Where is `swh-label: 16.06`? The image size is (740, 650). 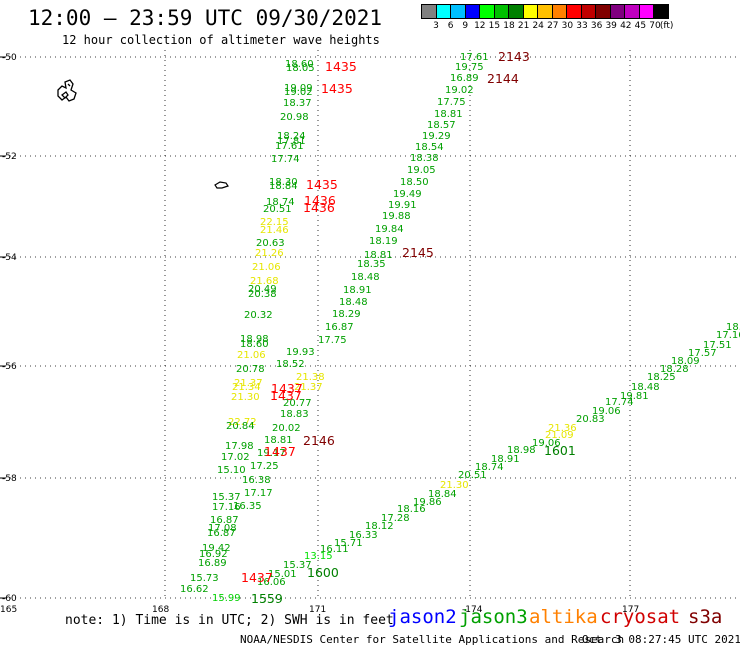 swh-label: 16.06 is located at coordinates (271, 582).